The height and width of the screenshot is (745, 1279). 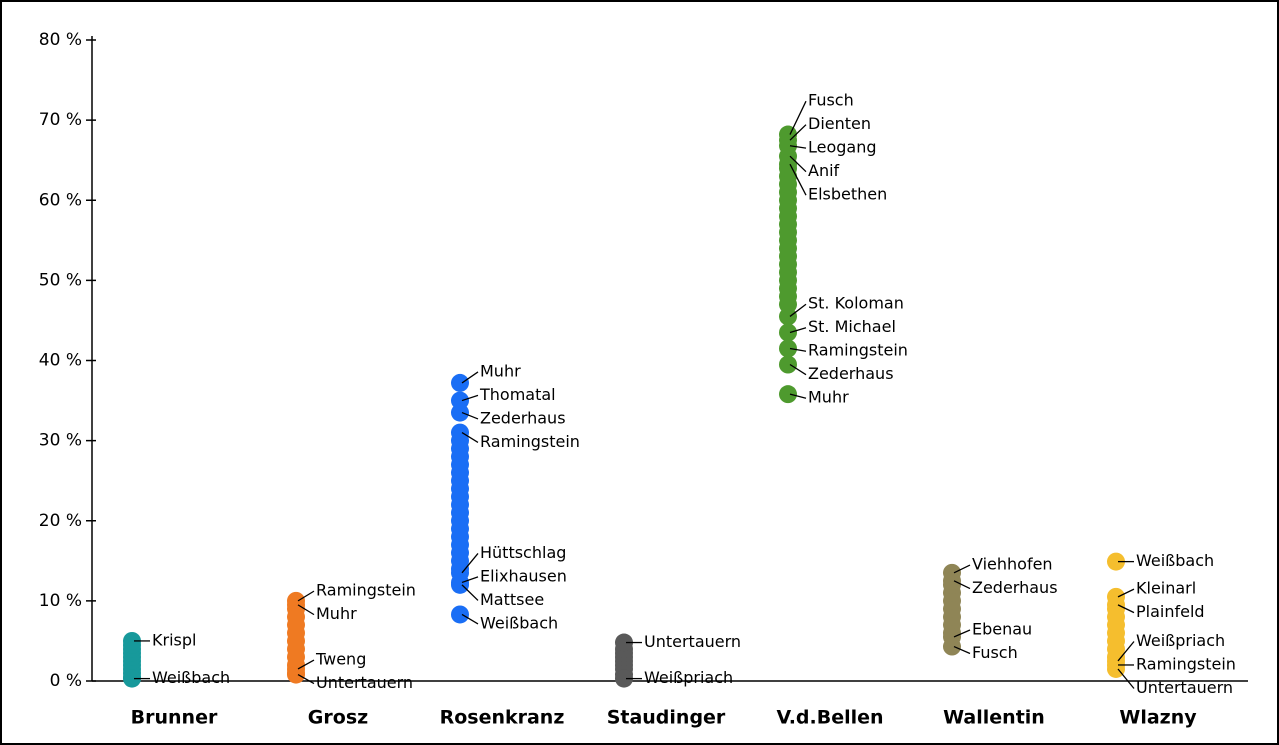 What do you see at coordinates (1170, 611) in the screenshot?
I see `point-label: Plainfeld` at bounding box center [1170, 611].